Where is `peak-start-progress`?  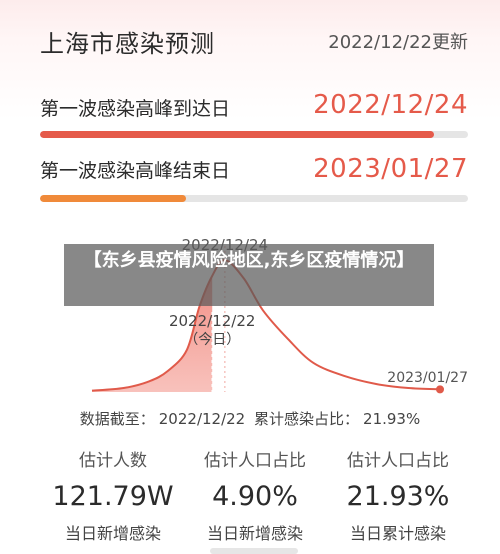
peak-start-progress is located at coordinates (254, 134).